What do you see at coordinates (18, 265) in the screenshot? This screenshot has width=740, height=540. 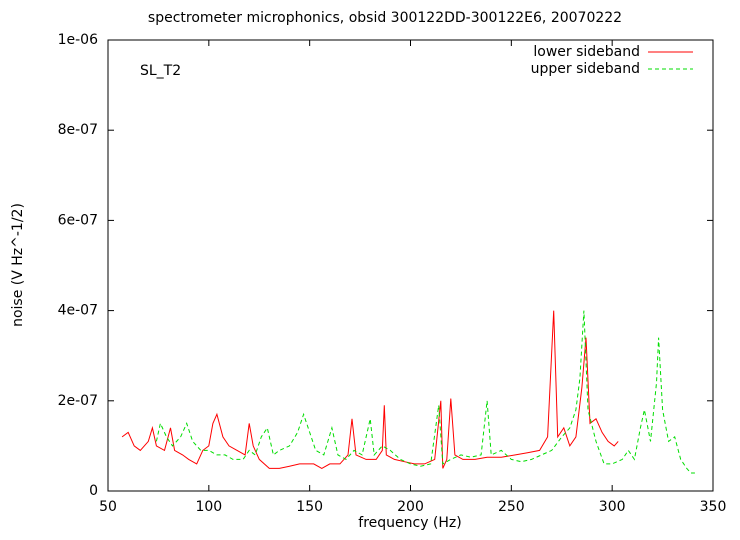 I see `y-axis-label: noise (V Hz^-1/2)` at bounding box center [18, 265].